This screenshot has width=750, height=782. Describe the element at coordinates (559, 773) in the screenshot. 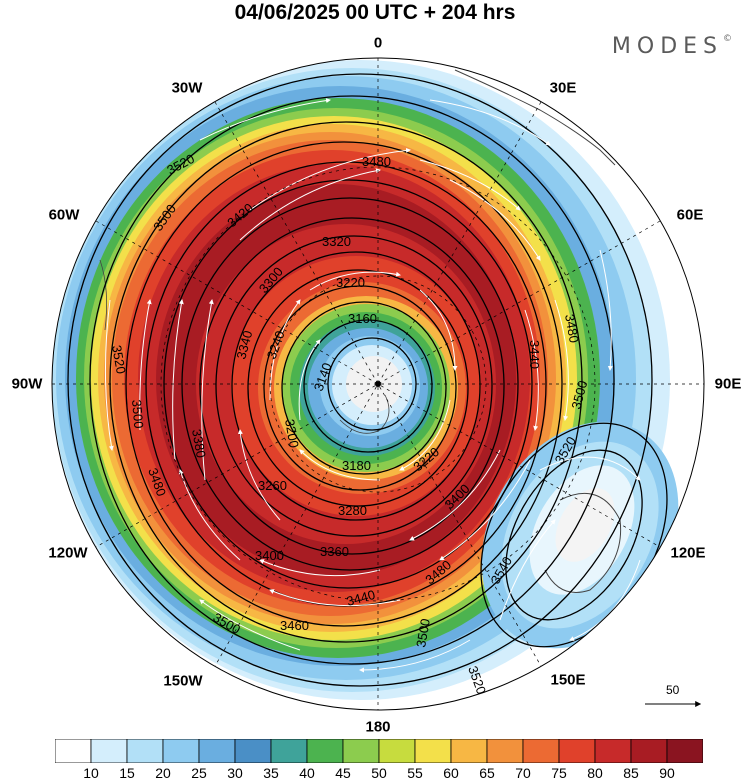

I see `colorbar-tick-label: 75` at that location.